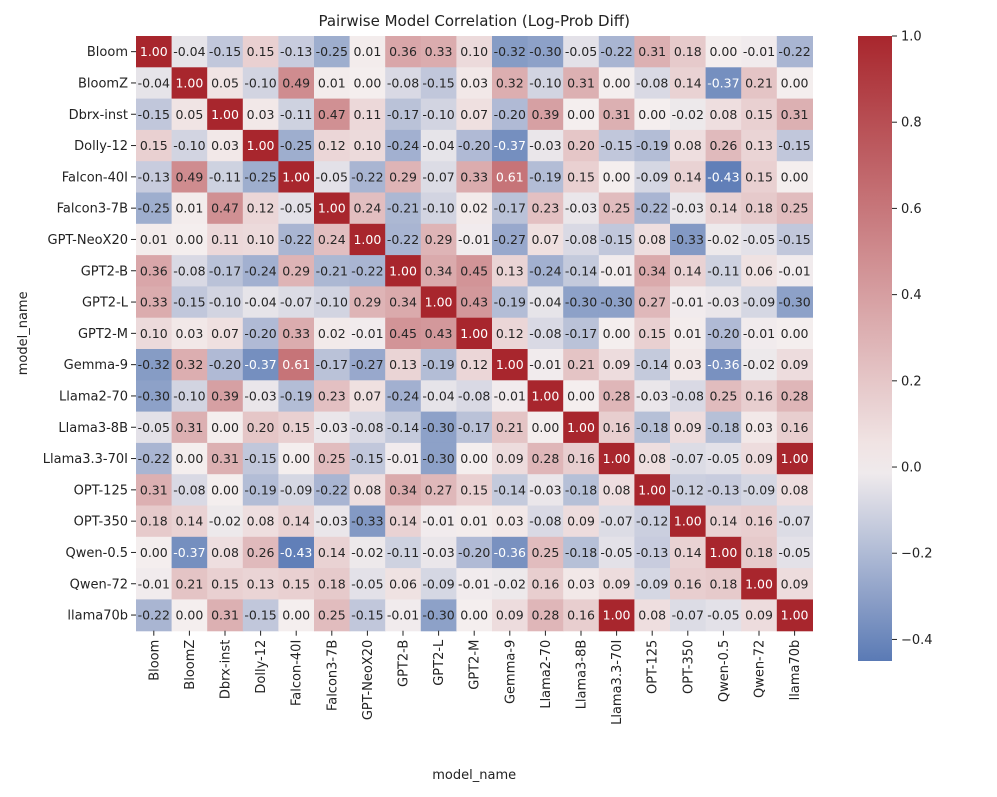 This screenshot has height=797, width=997. I want to click on heatmap-cell-label: -0.13, so click(652, 552).